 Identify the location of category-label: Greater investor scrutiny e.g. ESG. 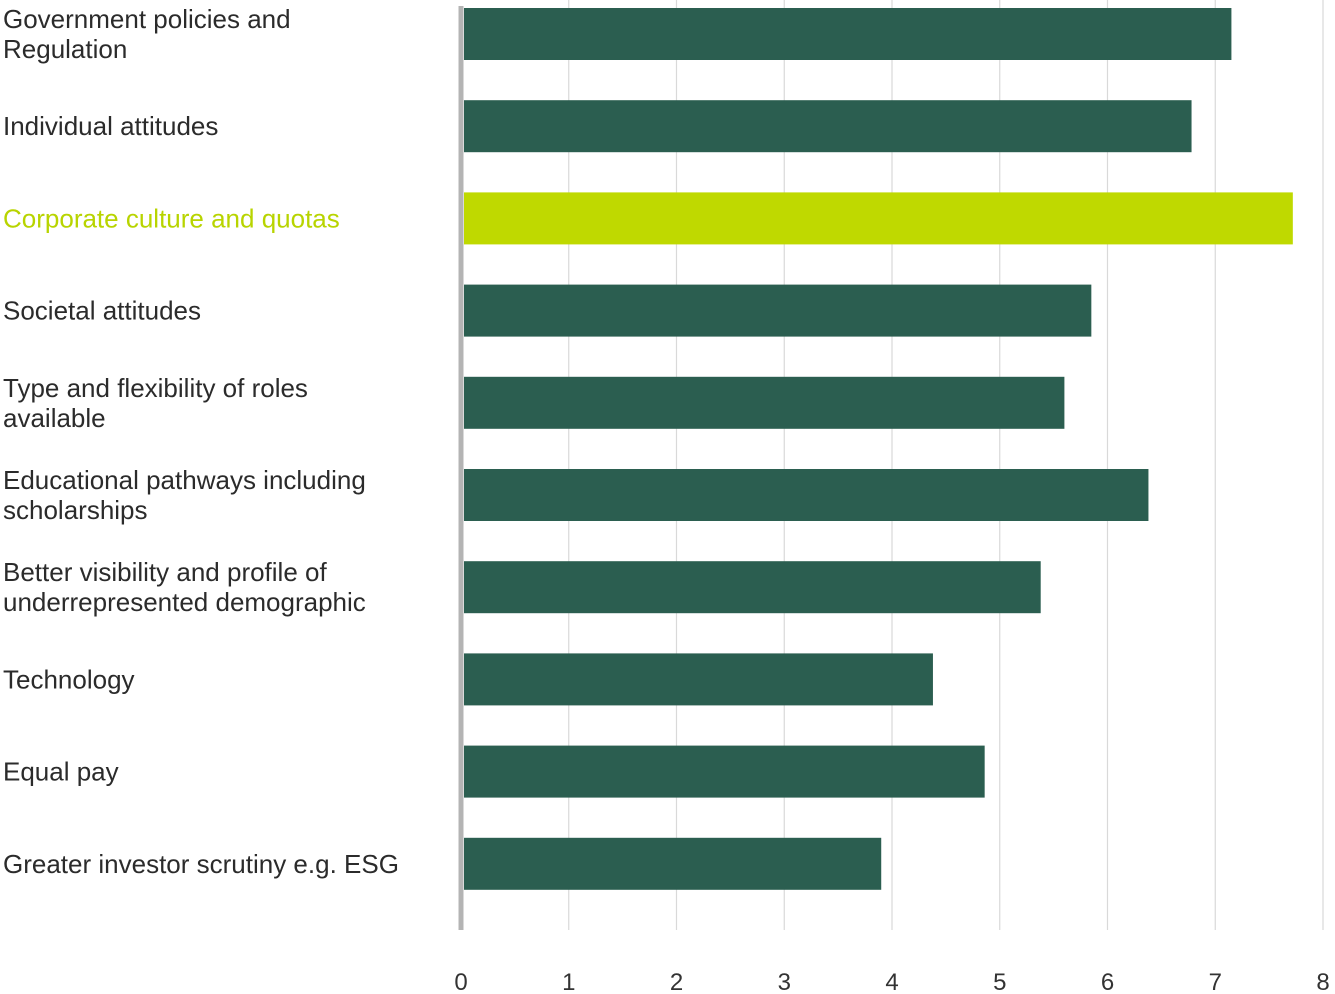
(201, 864).